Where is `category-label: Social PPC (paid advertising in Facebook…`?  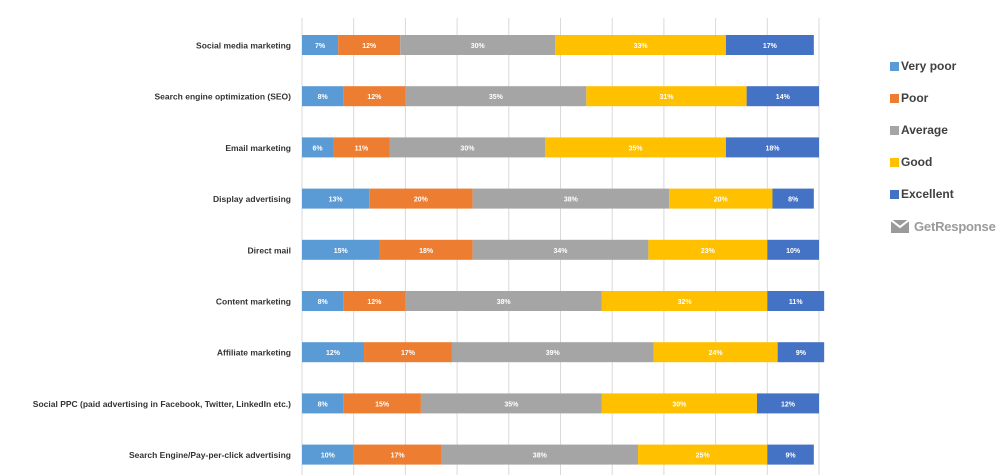 category-label: Social PPC (paid advertising in Facebook… is located at coordinates (162, 404).